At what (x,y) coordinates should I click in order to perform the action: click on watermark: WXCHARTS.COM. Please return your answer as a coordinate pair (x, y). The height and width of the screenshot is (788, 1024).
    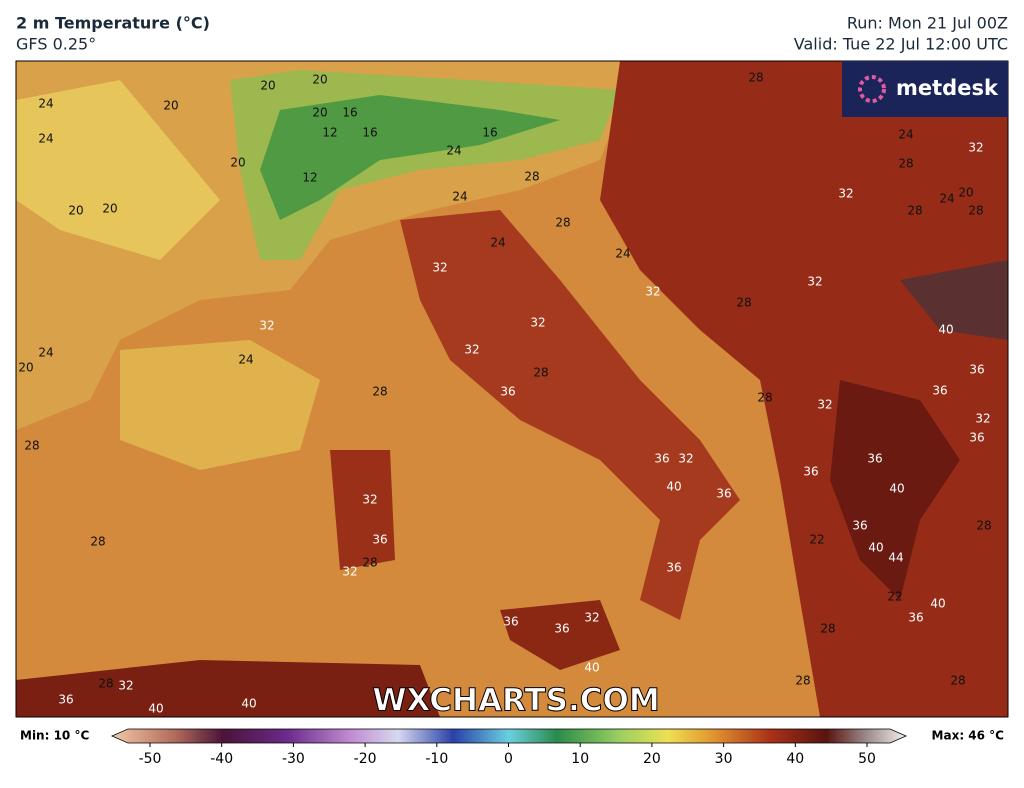
    Looking at the image, I should click on (515, 701).